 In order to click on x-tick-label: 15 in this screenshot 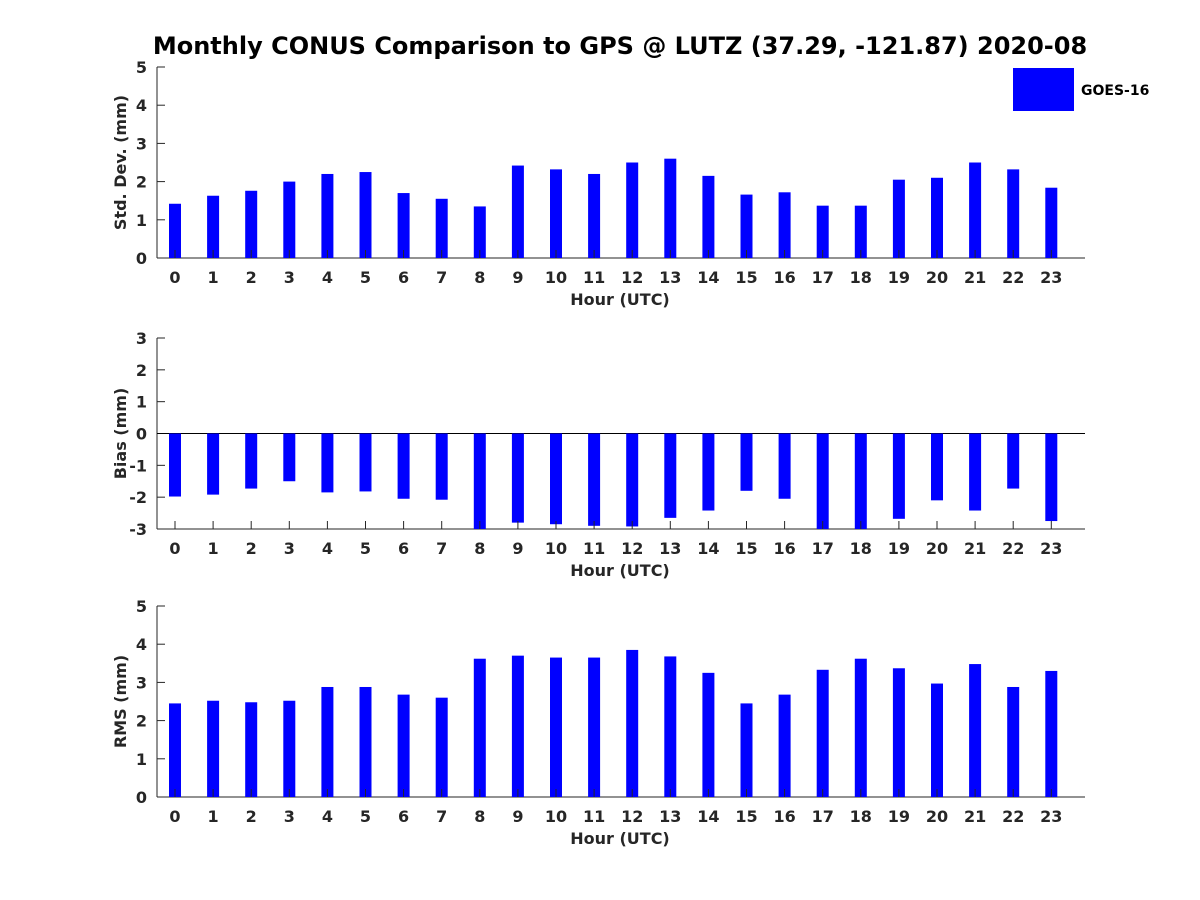, I will do `click(746, 548)`.